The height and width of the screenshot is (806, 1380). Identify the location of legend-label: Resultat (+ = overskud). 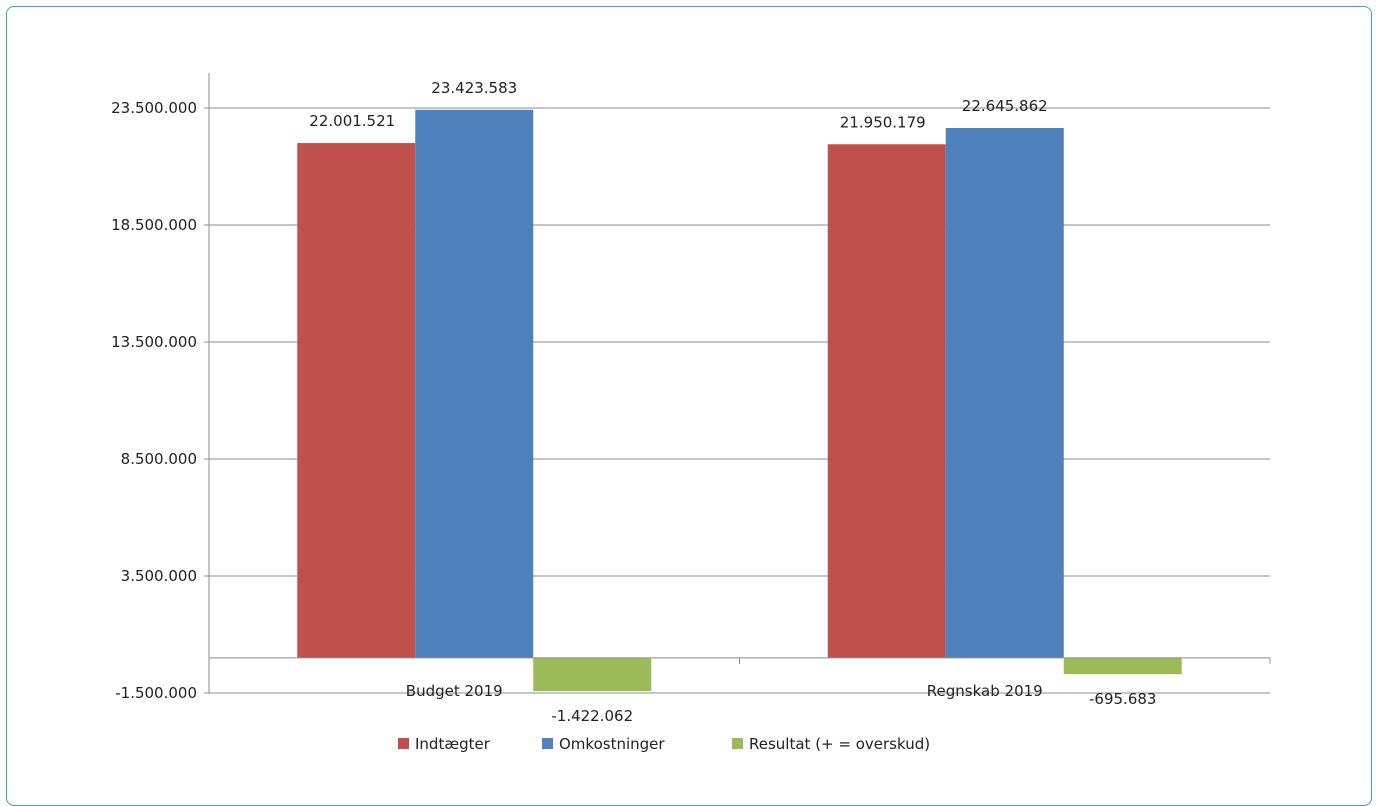
(839, 744).